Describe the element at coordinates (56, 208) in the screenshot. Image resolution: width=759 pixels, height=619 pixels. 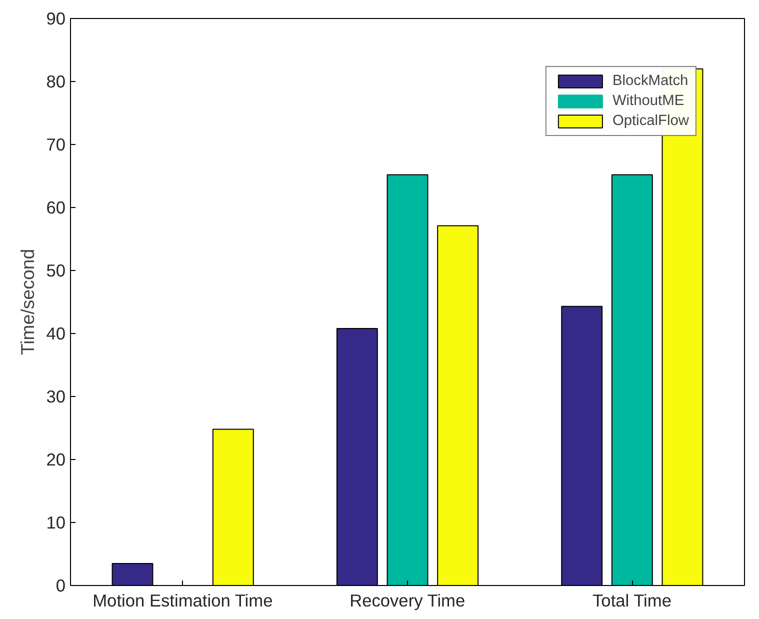
I see `y-tick-label: 60` at that location.